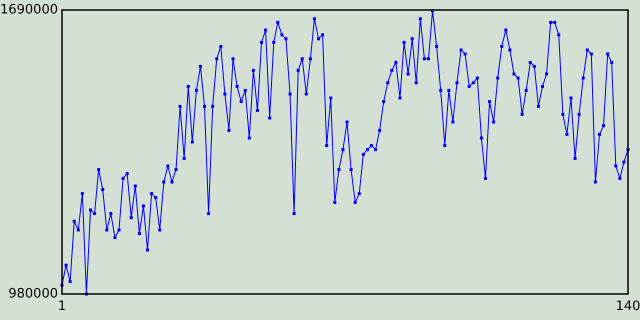 Image resolution: width=640 pixels, height=320 pixels. Describe the element at coordinates (628, 306) in the screenshot. I see `x-tick-label: 140` at that location.